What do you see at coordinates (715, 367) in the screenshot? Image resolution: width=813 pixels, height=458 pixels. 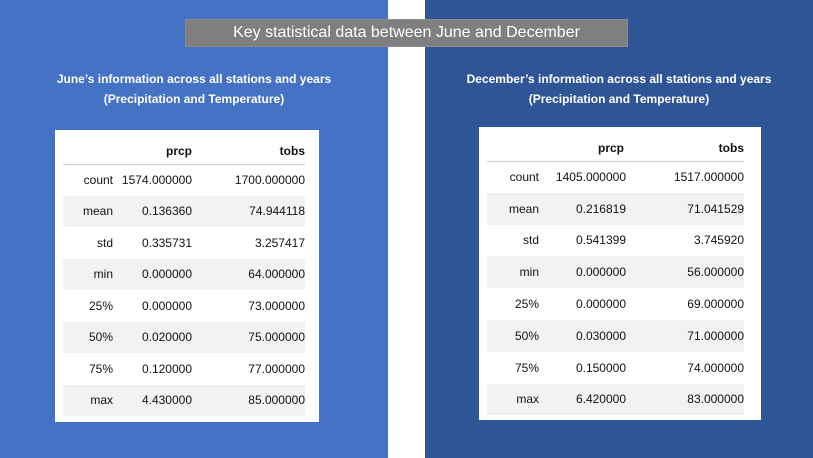 I see `cell-tobs: 74.000000` at bounding box center [715, 367].